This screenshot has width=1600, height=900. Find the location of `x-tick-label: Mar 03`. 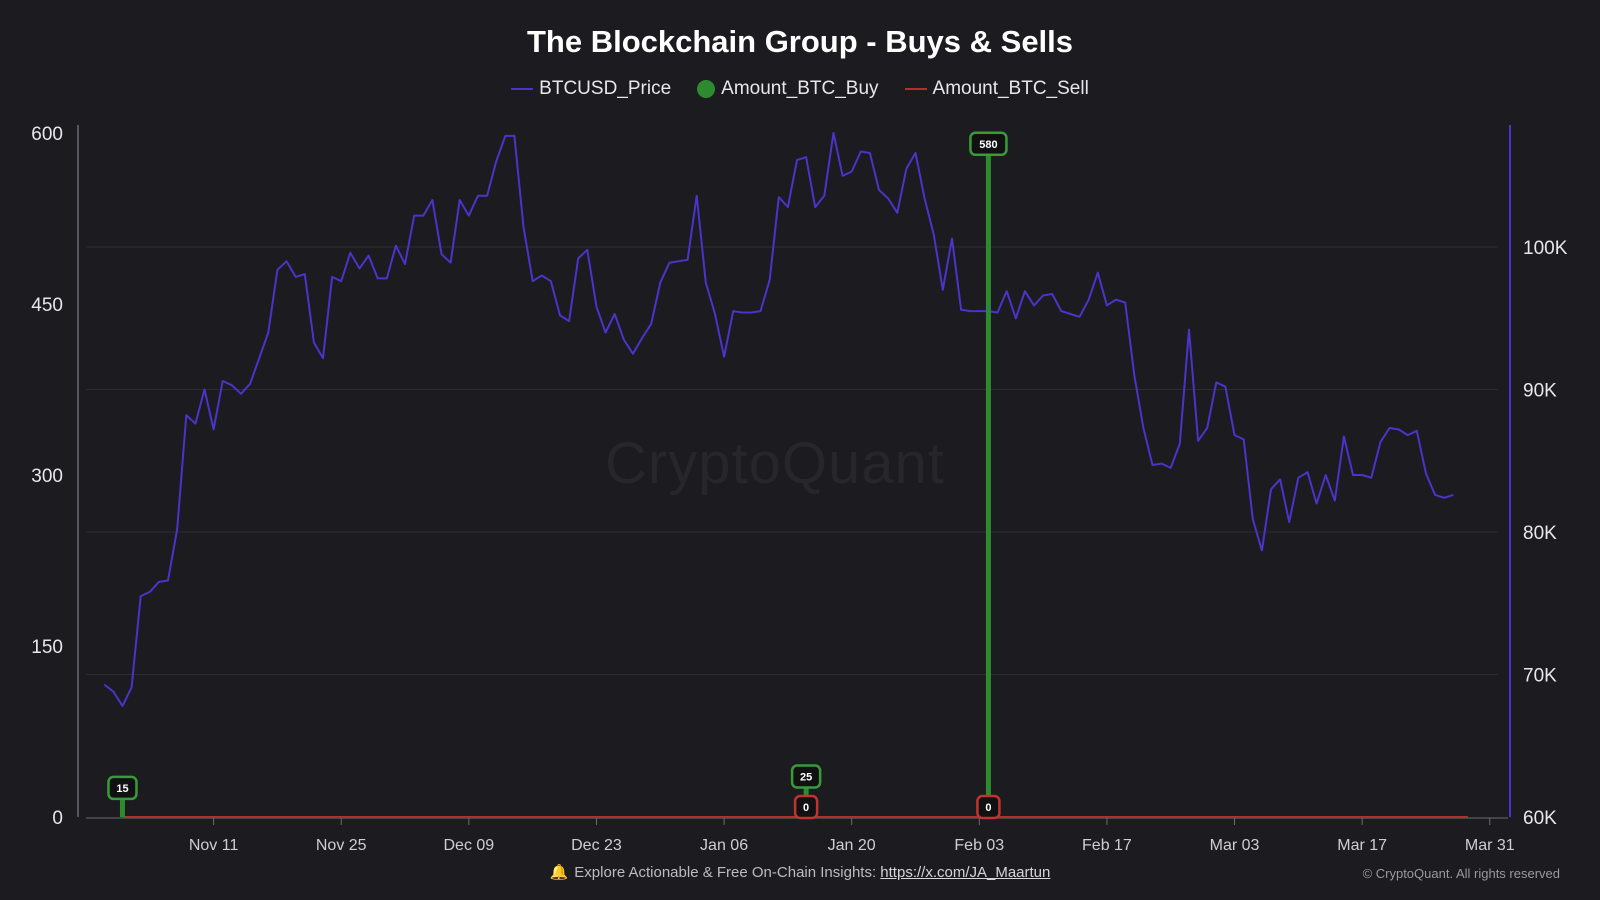

x-tick-label: Mar 03 is located at coordinates (1235, 845).